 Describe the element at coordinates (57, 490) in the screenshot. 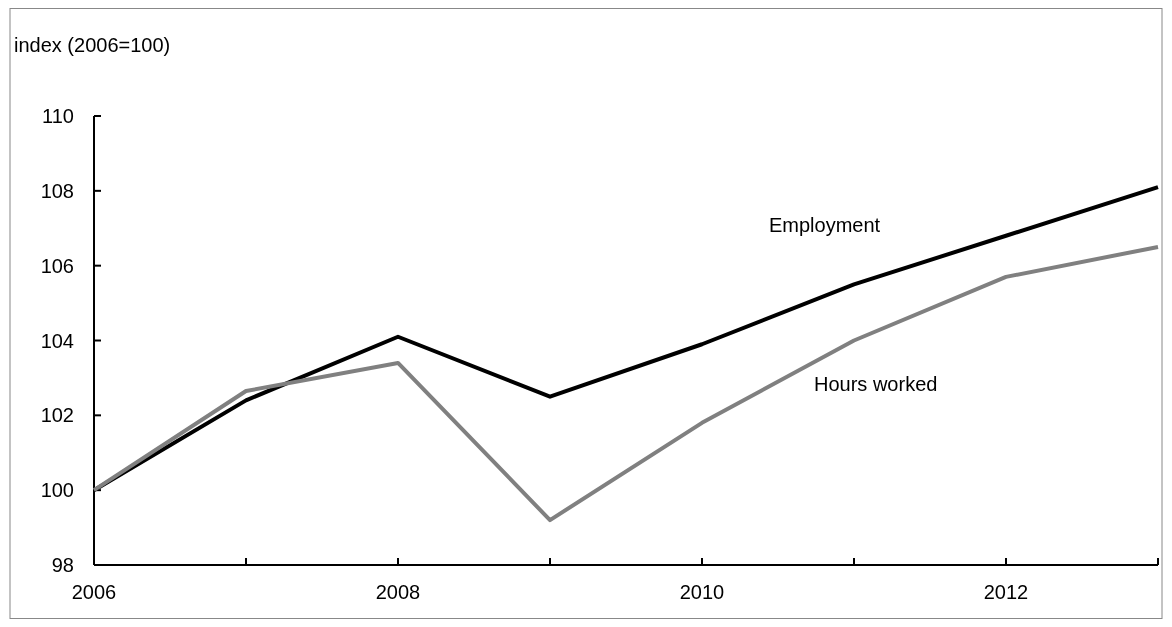

I see `y-tick-label: 100` at that location.